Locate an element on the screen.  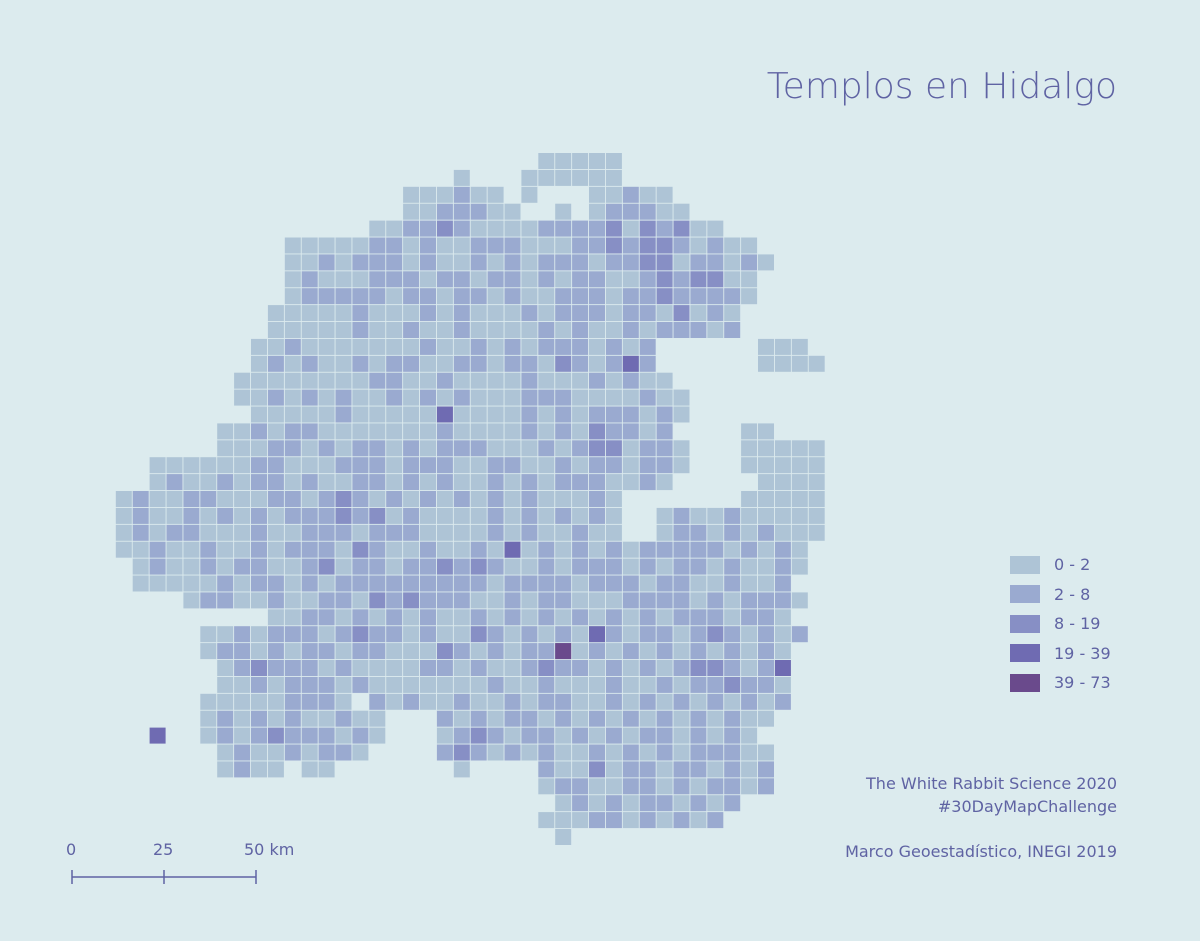
scale-label-25: 25 is located at coordinates (163, 849).